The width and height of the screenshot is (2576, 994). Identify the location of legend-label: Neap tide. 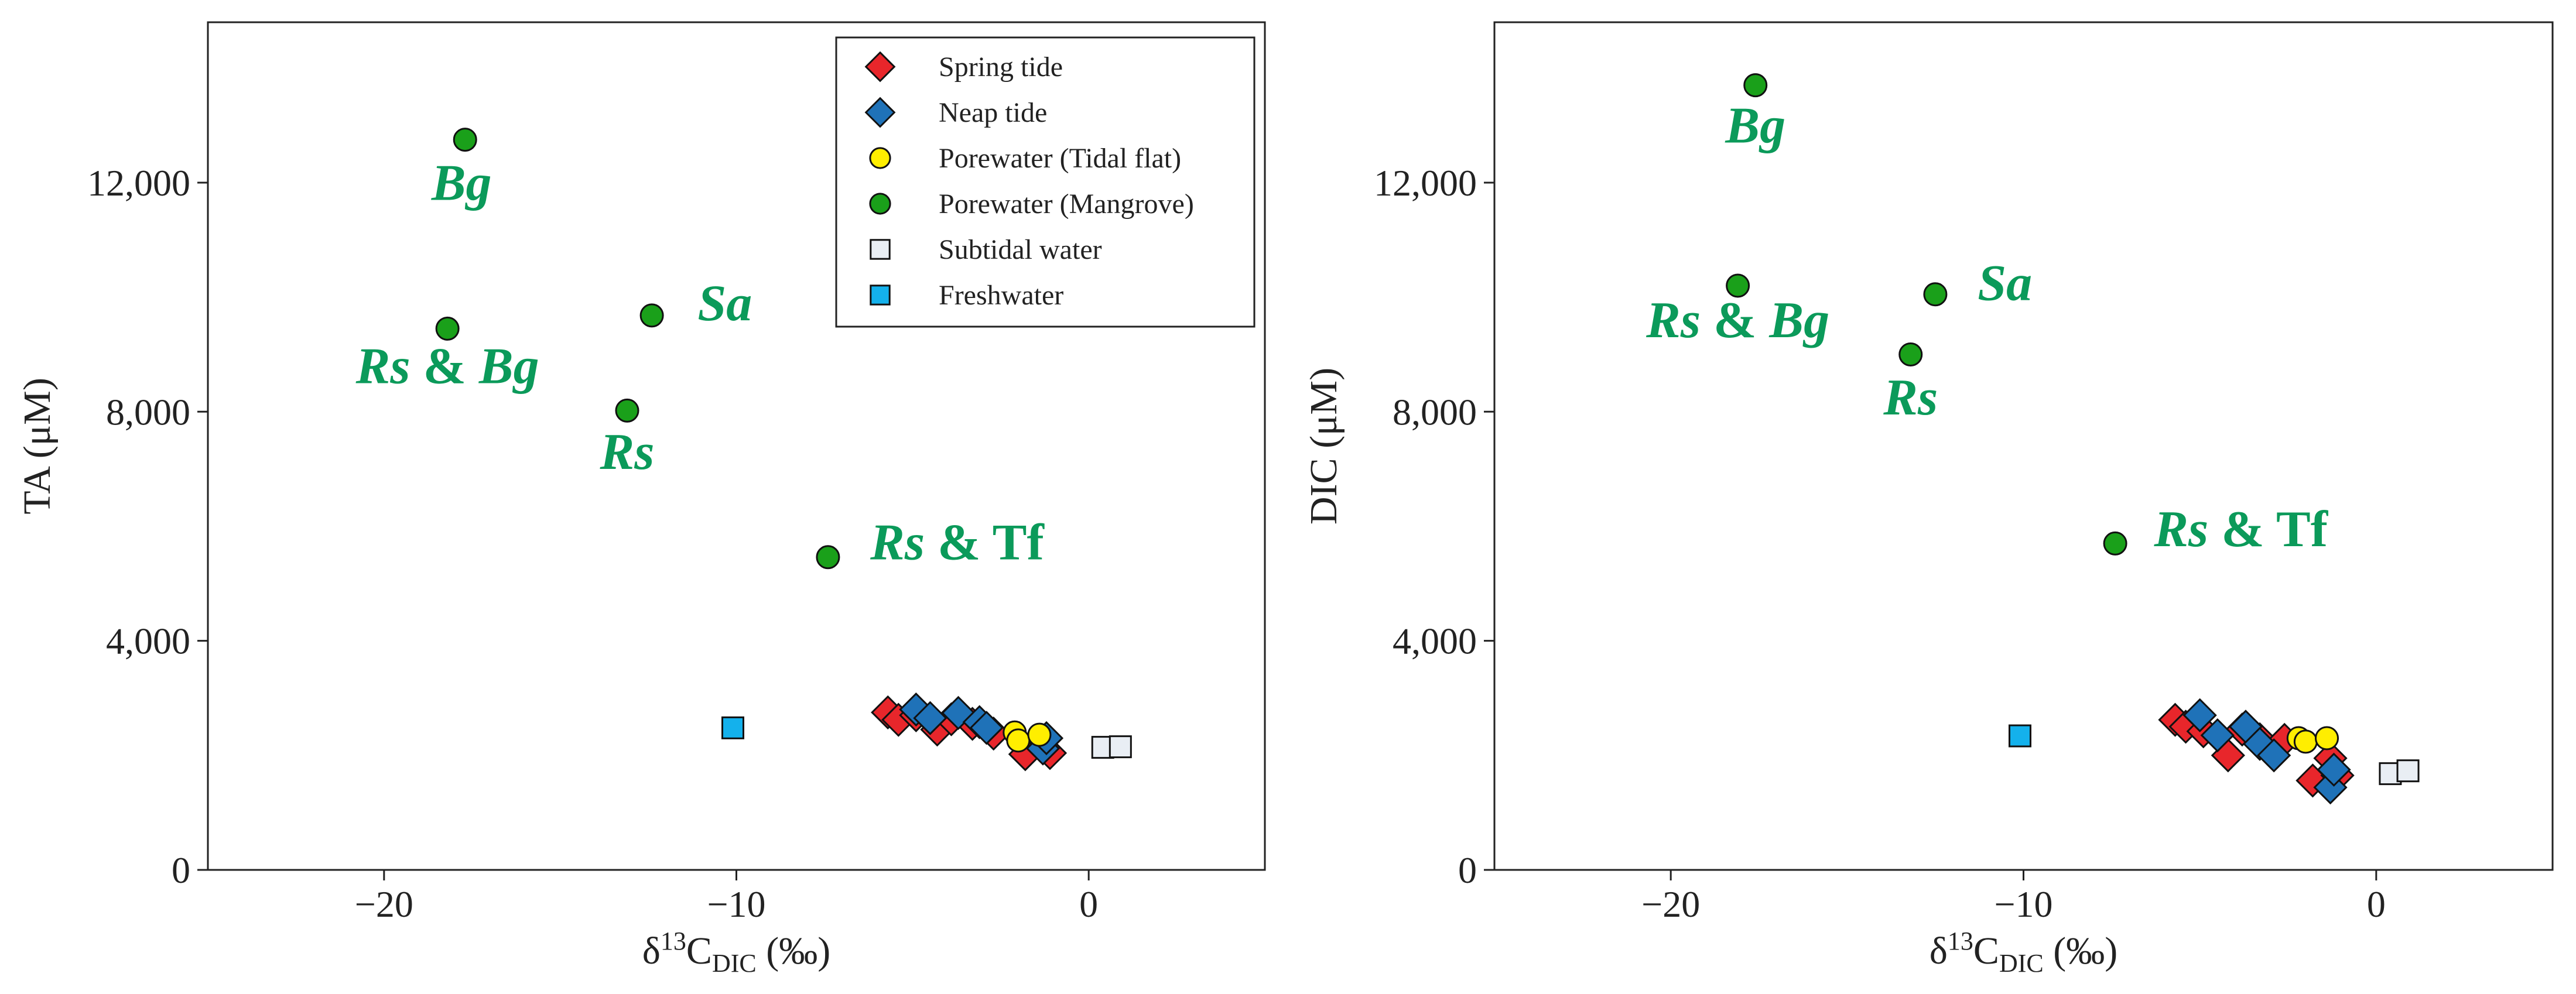
(993, 112).